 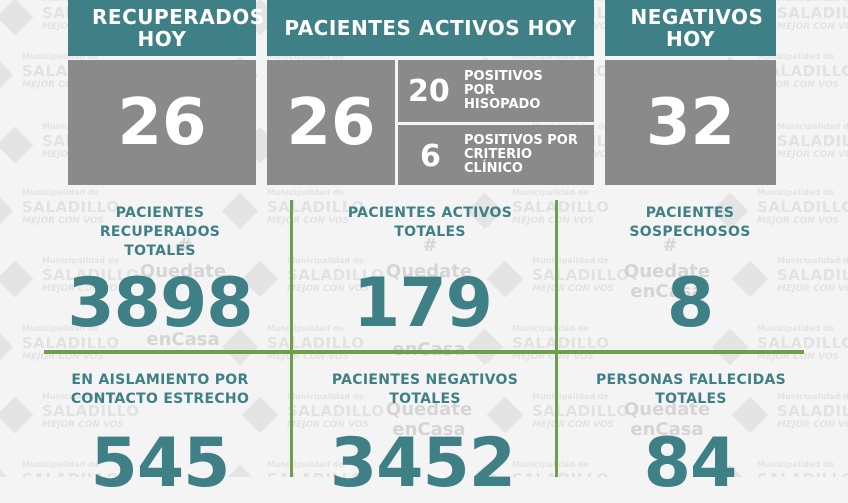 What do you see at coordinates (667, 429) in the screenshot?
I see `bg-slogan-encasa-4: enCasa` at bounding box center [667, 429].